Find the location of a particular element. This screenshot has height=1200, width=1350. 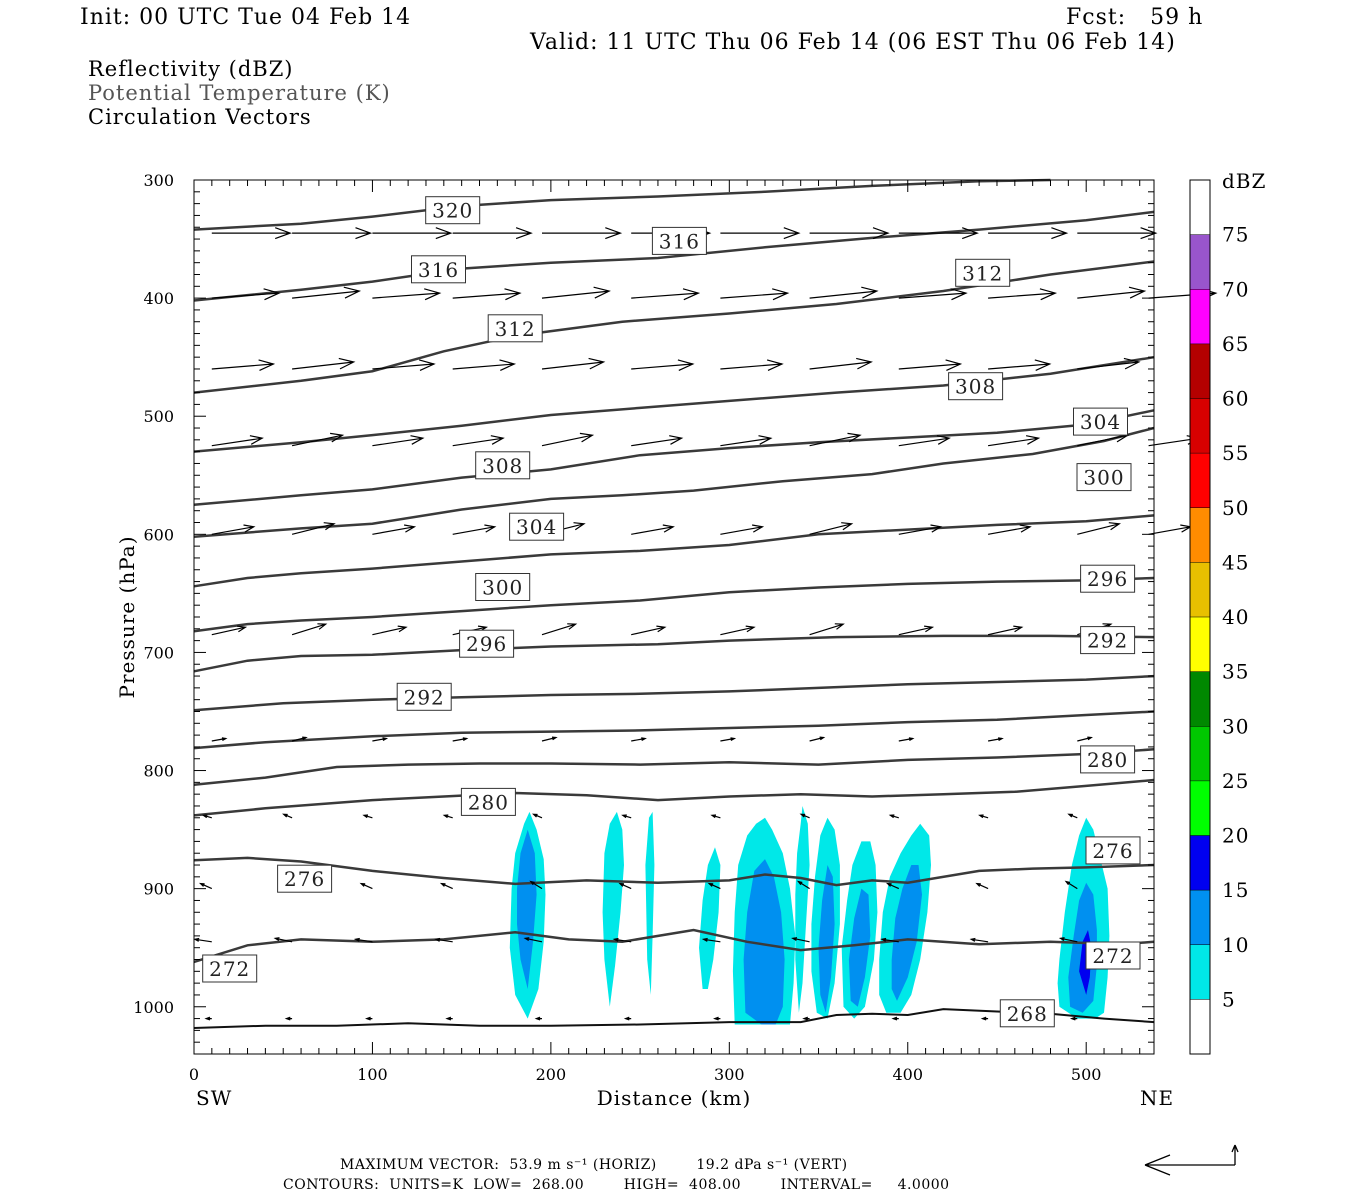

y-tick-label-2: 500 is located at coordinates (158, 416).